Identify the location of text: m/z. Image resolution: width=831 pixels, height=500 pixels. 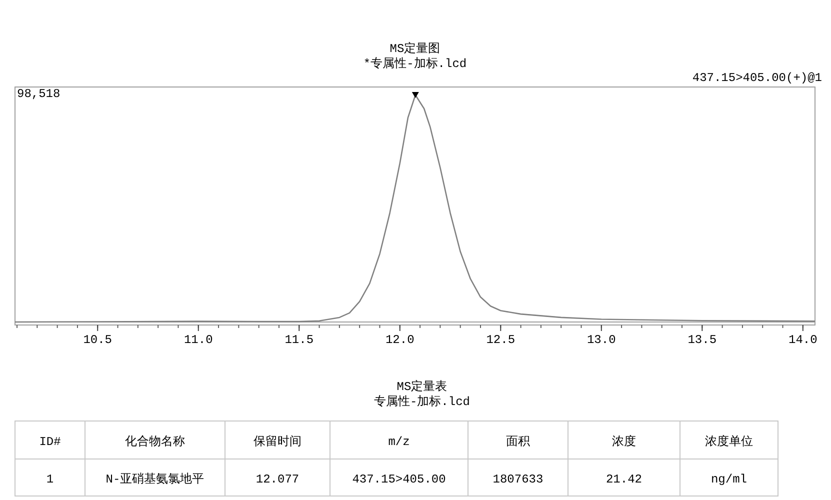
(399, 442).